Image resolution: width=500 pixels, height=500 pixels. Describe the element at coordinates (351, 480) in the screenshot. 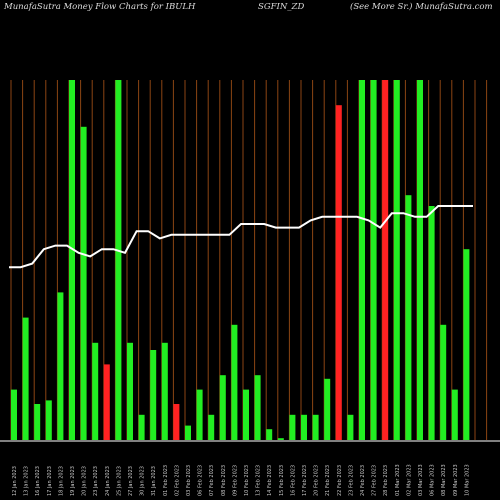

I see `x-tick-label: 23 Feb 2023` at that location.